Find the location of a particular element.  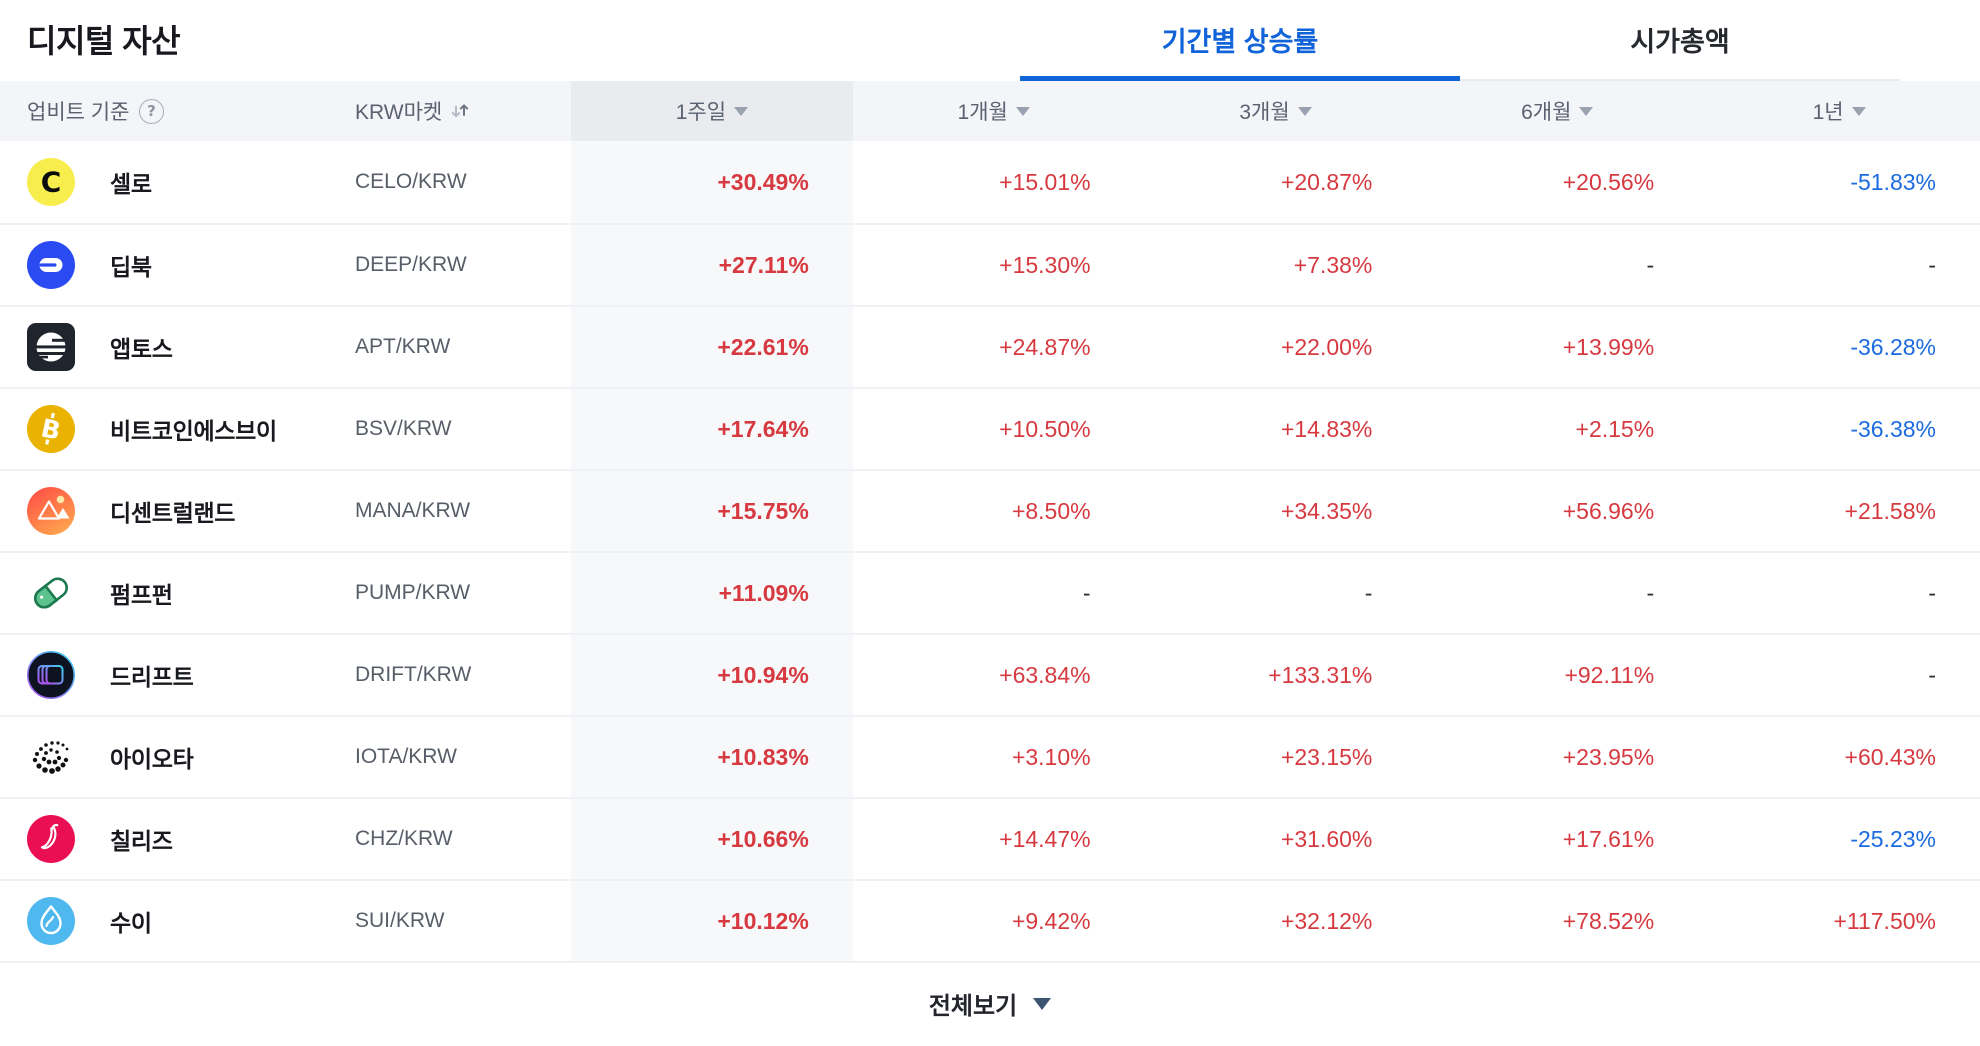

change-value: +60.43% is located at coordinates (1890, 756).